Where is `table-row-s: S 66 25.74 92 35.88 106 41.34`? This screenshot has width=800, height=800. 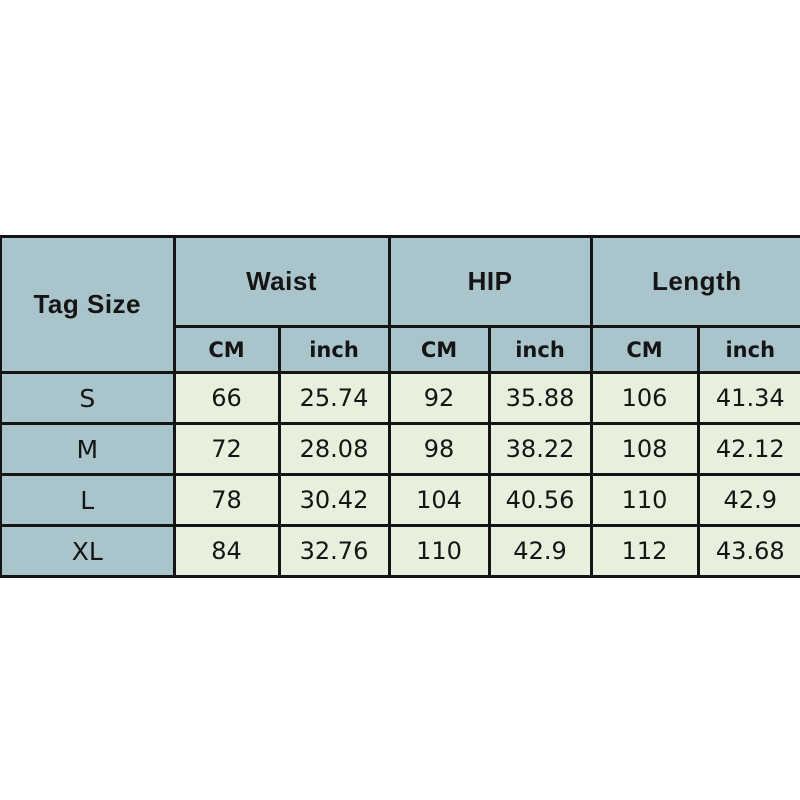
table-row-s: S 66 25.74 92 35.88 106 41.34 is located at coordinates (400, 398).